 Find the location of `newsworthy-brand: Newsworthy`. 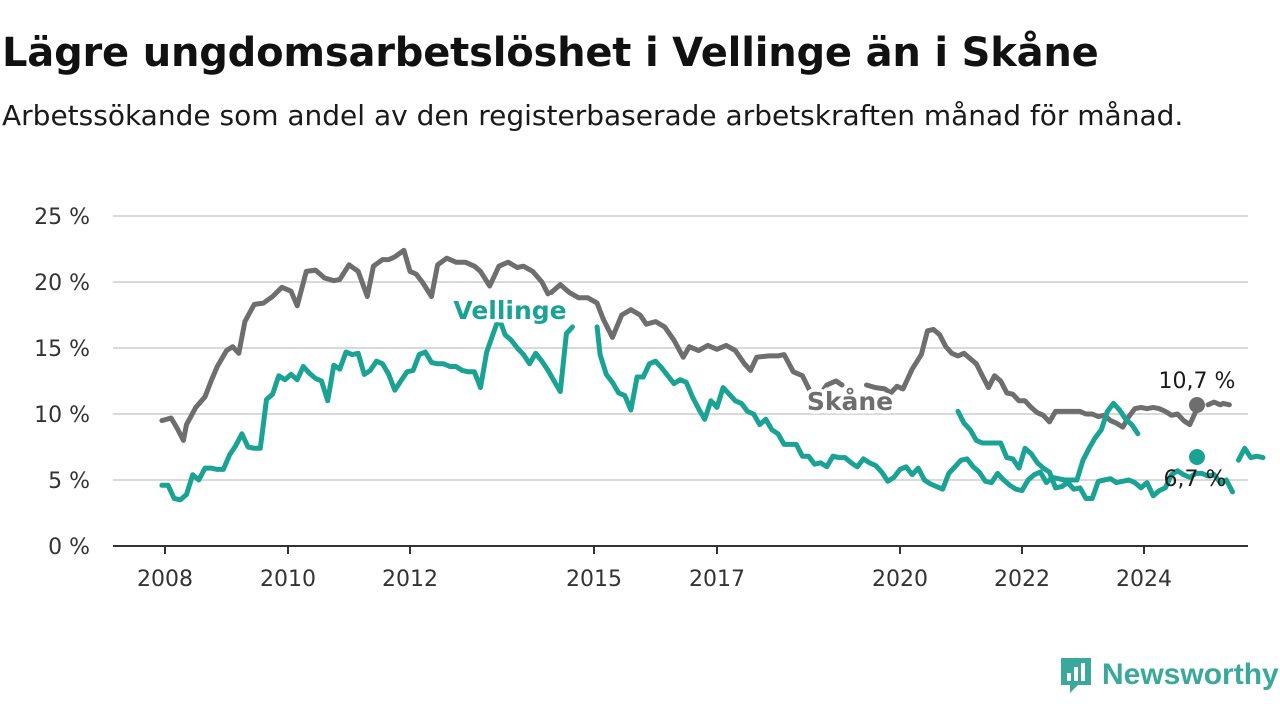

newsworthy-brand: Newsworthy is located at coordinates (1168, 675).